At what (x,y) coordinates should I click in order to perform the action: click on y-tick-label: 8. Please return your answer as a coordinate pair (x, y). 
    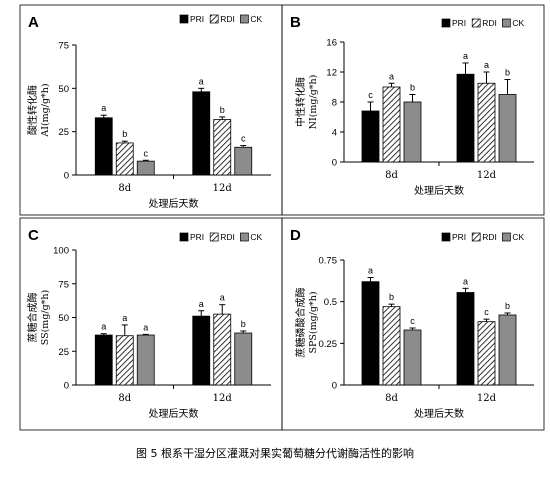
    Looking at the image, I should click on (334, 103).